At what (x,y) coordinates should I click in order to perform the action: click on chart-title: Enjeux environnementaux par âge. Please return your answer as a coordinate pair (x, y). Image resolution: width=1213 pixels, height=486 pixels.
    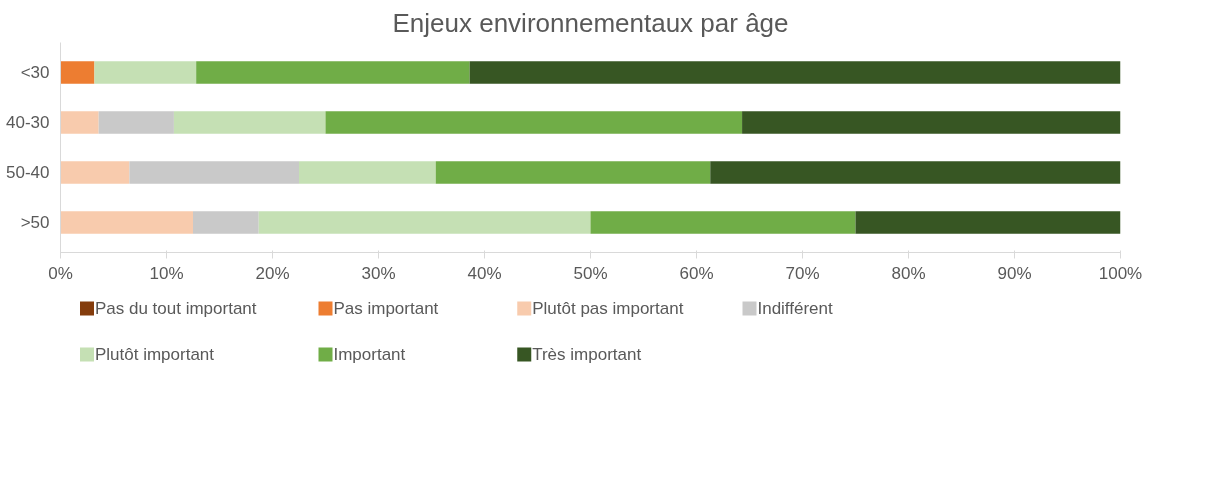
    Looking at the image, I should click on (590, 22).